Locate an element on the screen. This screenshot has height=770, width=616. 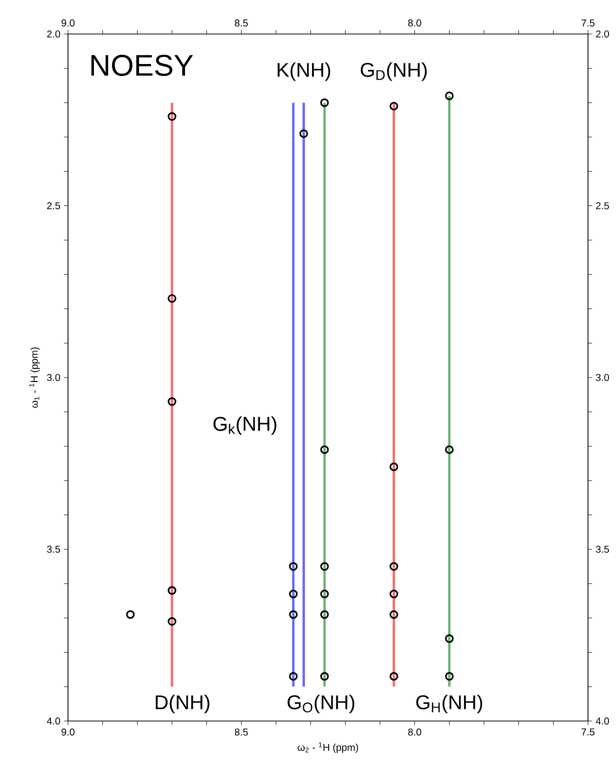
y-axis-title: ω$_{1}$ - $^{1}$H (ppm) is located at coordinates (34, 377).